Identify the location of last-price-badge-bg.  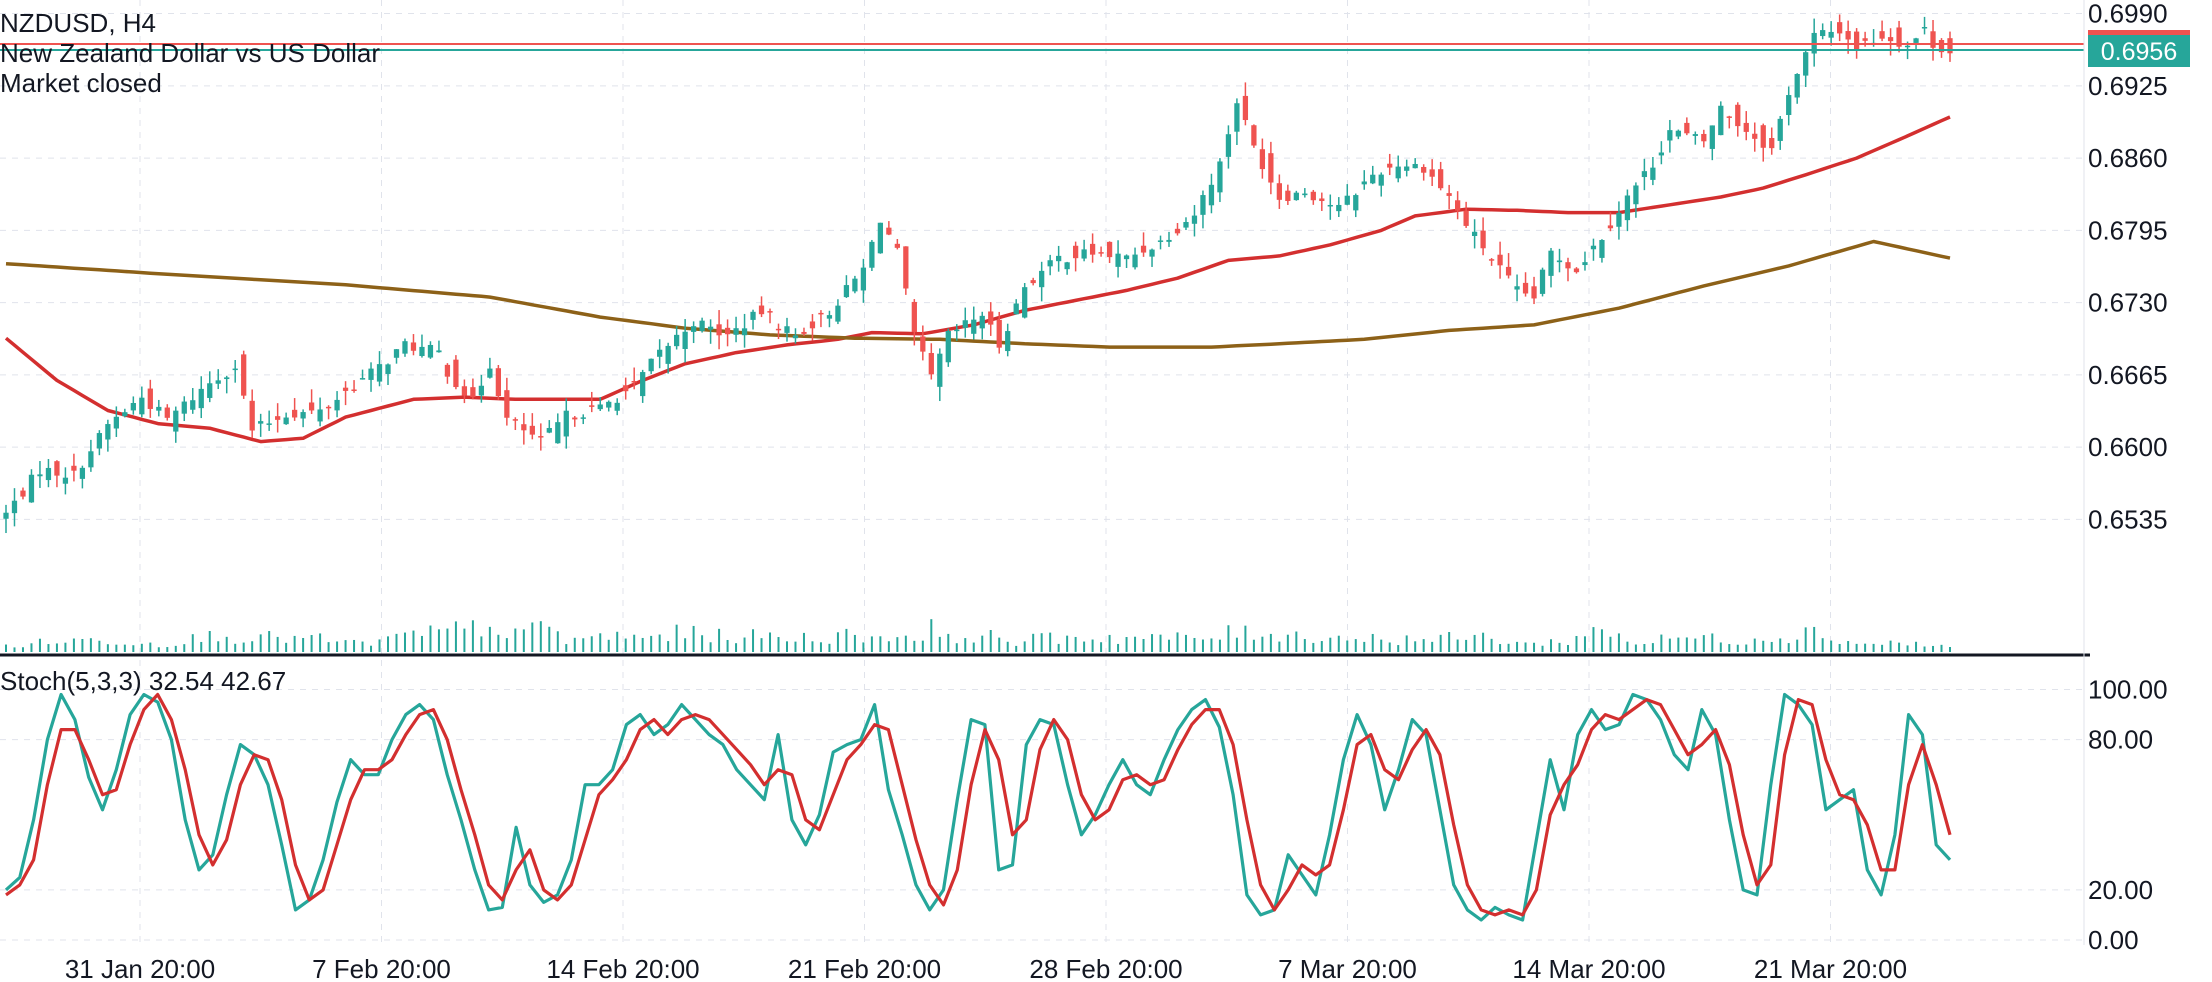
(2139, 51).